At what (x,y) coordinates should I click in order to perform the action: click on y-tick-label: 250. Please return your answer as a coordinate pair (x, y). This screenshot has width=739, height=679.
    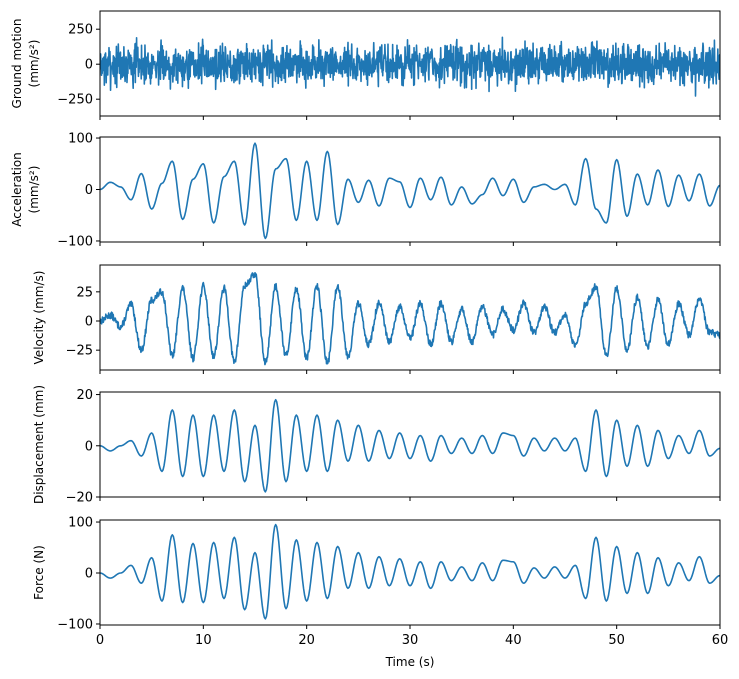
    Looking at the image, I should click on (80, 30).